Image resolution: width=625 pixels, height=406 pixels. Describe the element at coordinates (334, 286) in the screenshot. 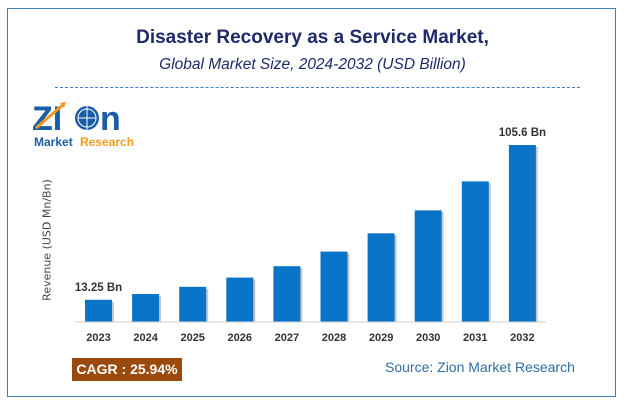

I see `bar-2028` at that location.